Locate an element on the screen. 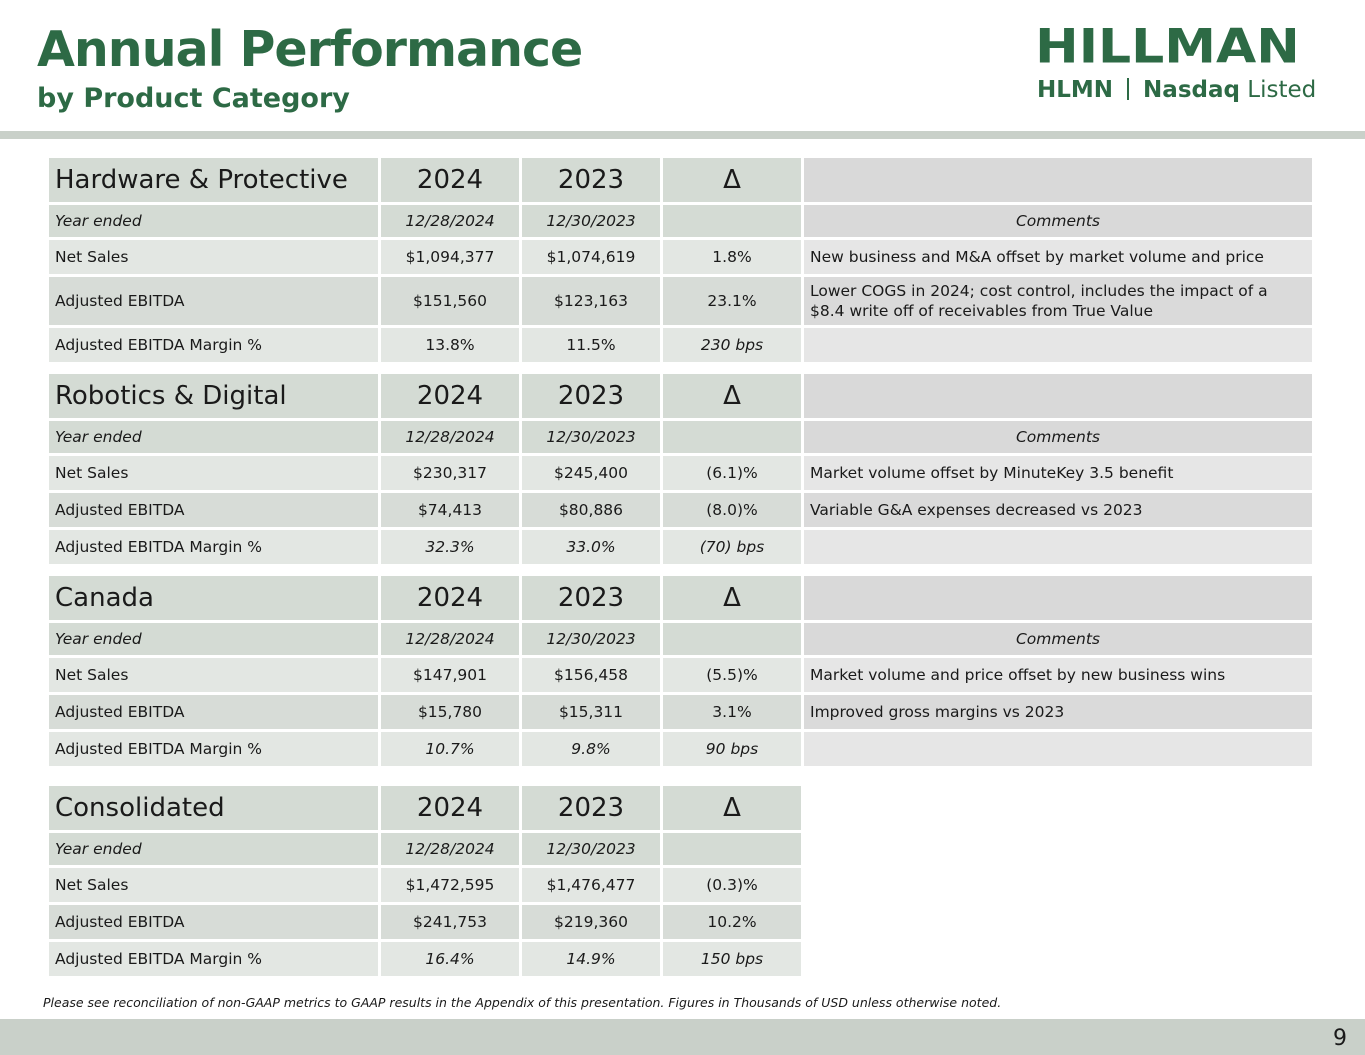 This screenshot has width=1365, height=1055. value-delta: (8.0)% is located at coordinates (732, 510).